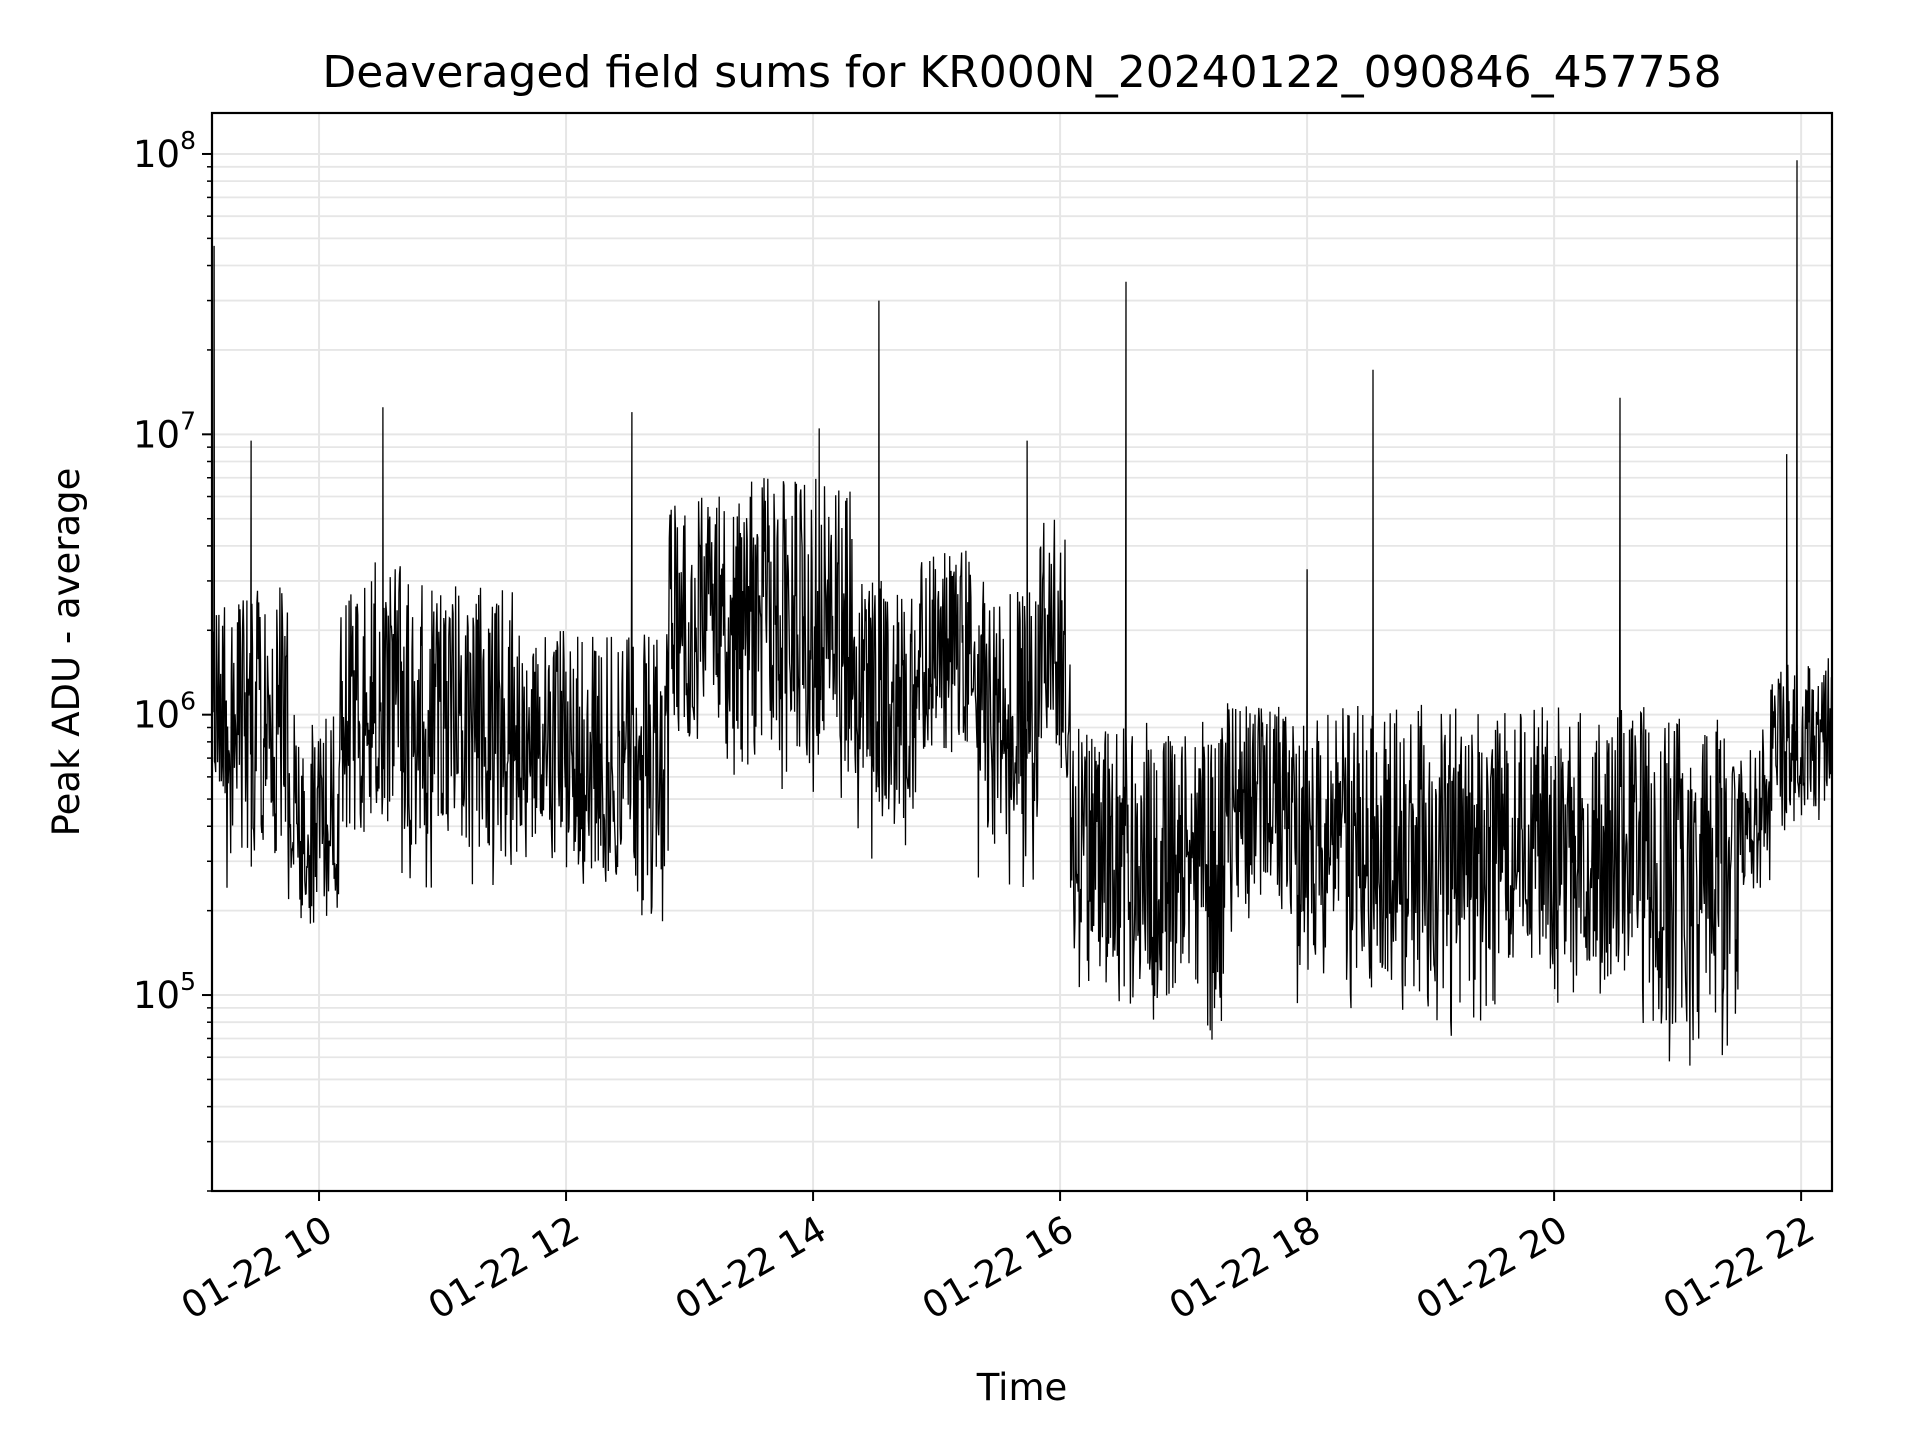  Describe the element at coordinates (66, 652) in the screenshot. I see `y-axis-label: Peak ADU - average` at that location.